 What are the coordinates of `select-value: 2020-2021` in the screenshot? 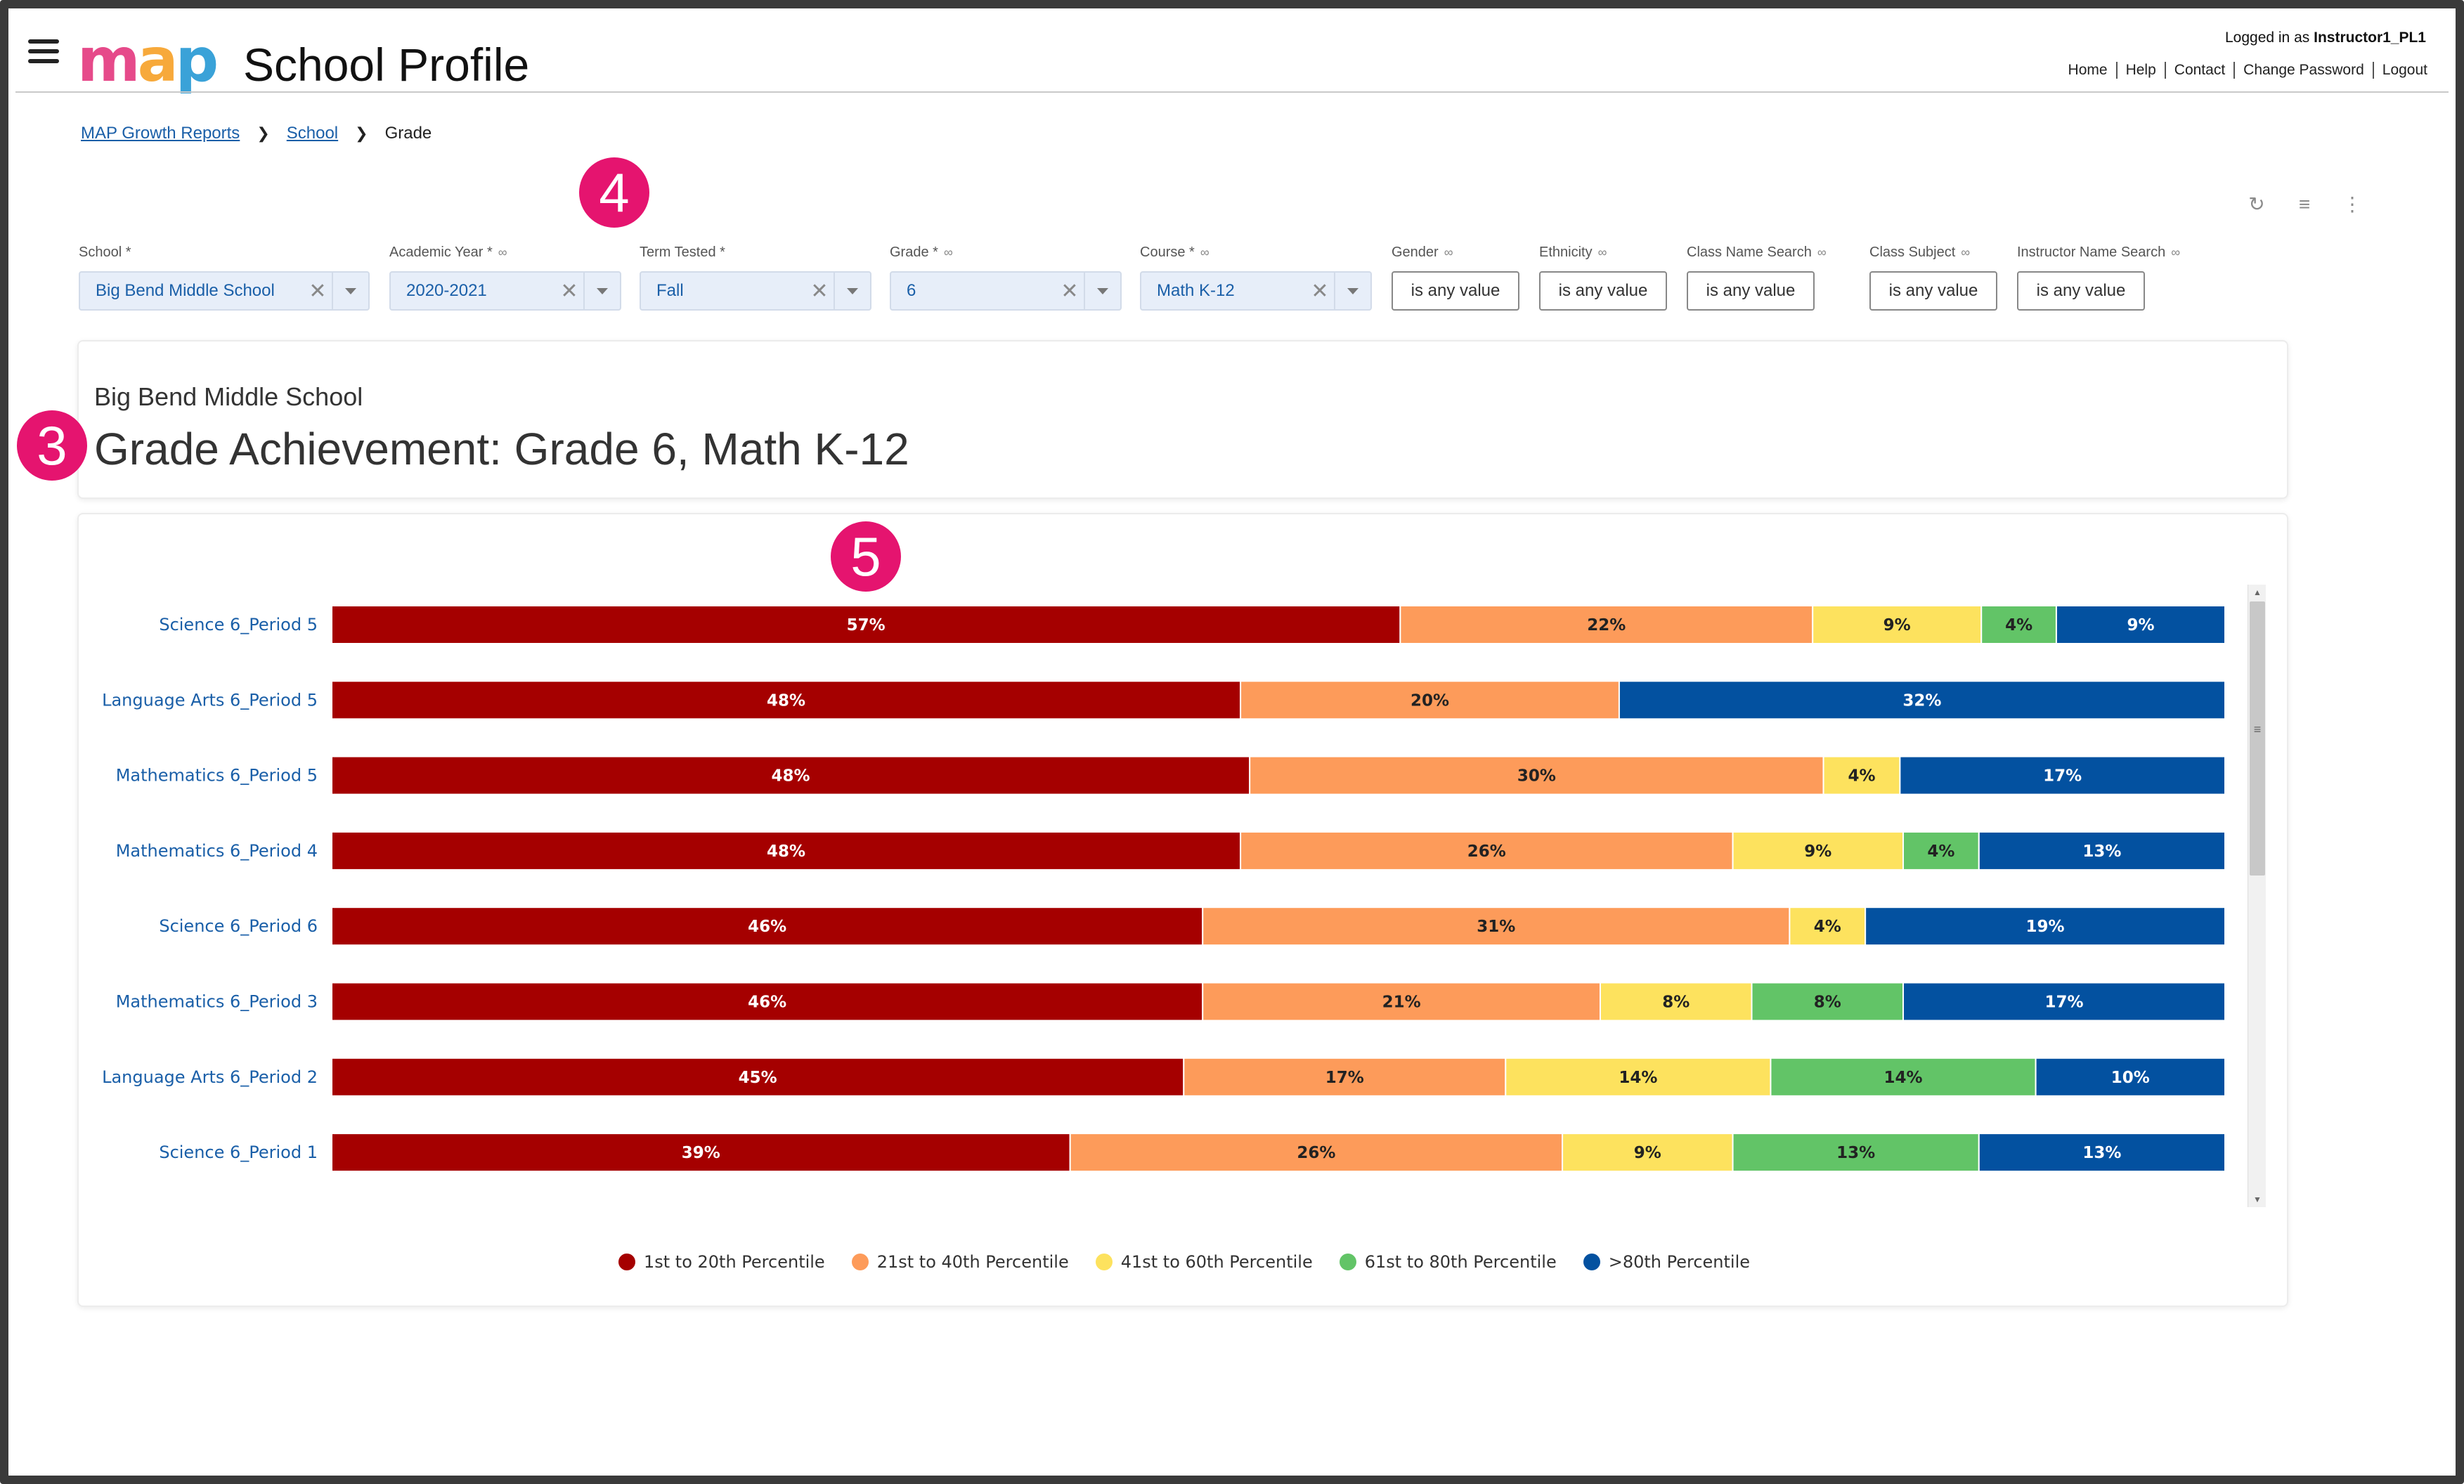 It's located at (447, 290).